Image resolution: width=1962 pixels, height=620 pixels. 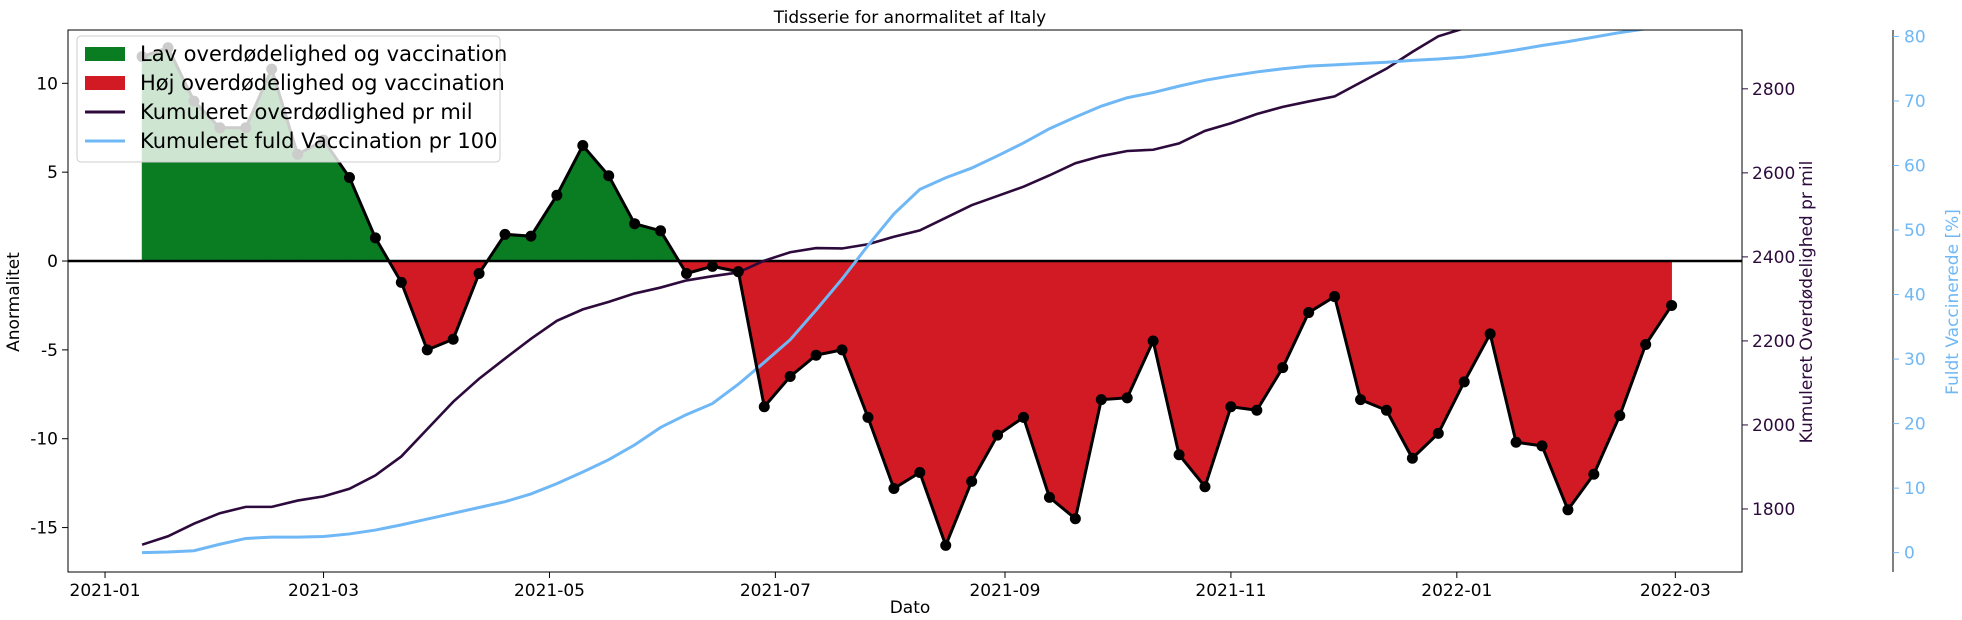 I want to click on x-tick-label: 2021-11, so click(x=1230, y=591).